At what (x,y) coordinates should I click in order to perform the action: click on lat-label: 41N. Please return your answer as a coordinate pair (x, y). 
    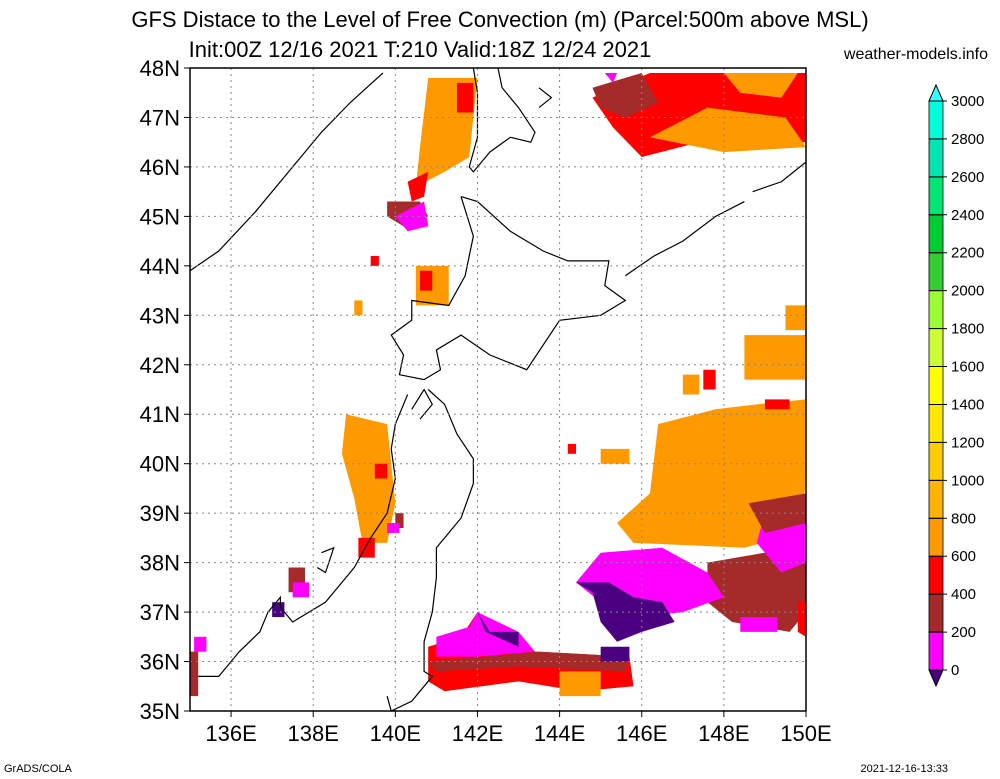
    Looking at the image, I should click on (160, 414).